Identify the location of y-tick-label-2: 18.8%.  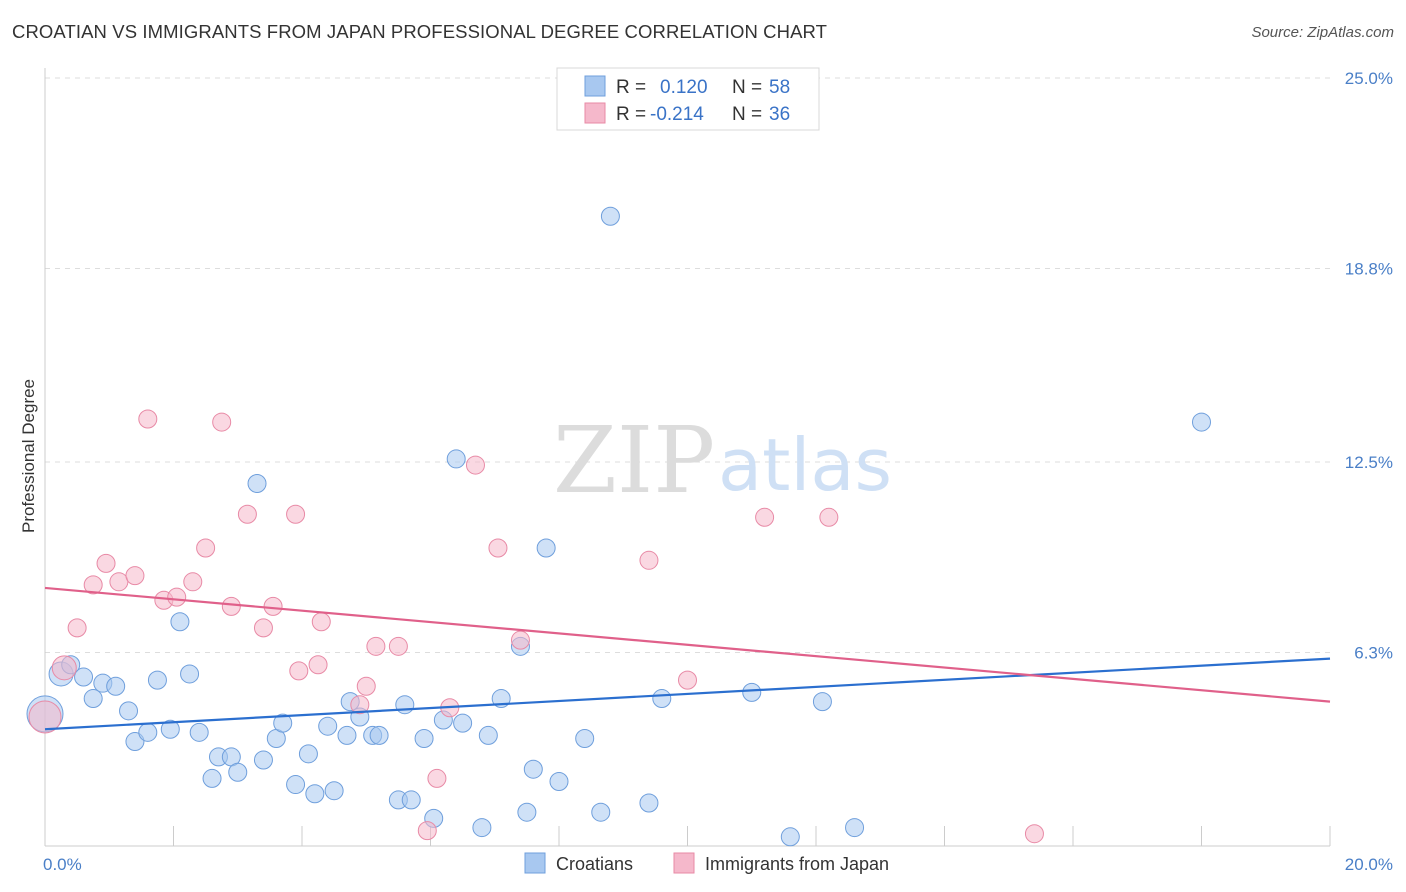
(1369, 268).